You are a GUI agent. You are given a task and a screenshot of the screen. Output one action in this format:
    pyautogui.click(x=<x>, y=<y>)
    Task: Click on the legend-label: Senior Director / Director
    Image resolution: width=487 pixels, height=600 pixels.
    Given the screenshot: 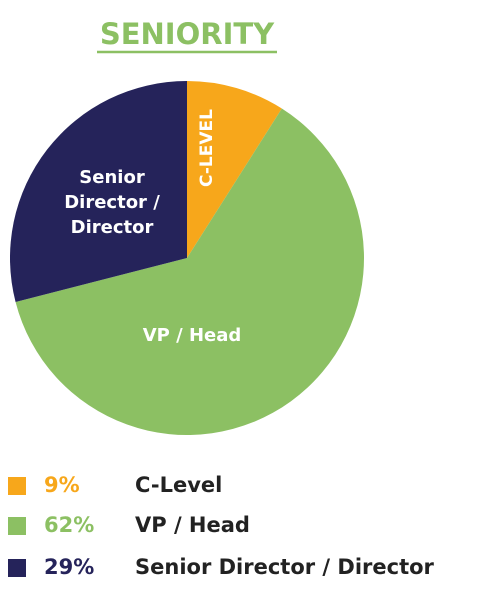 What is the action you would take?
    pyautogui.click(x=285, y=567)
    